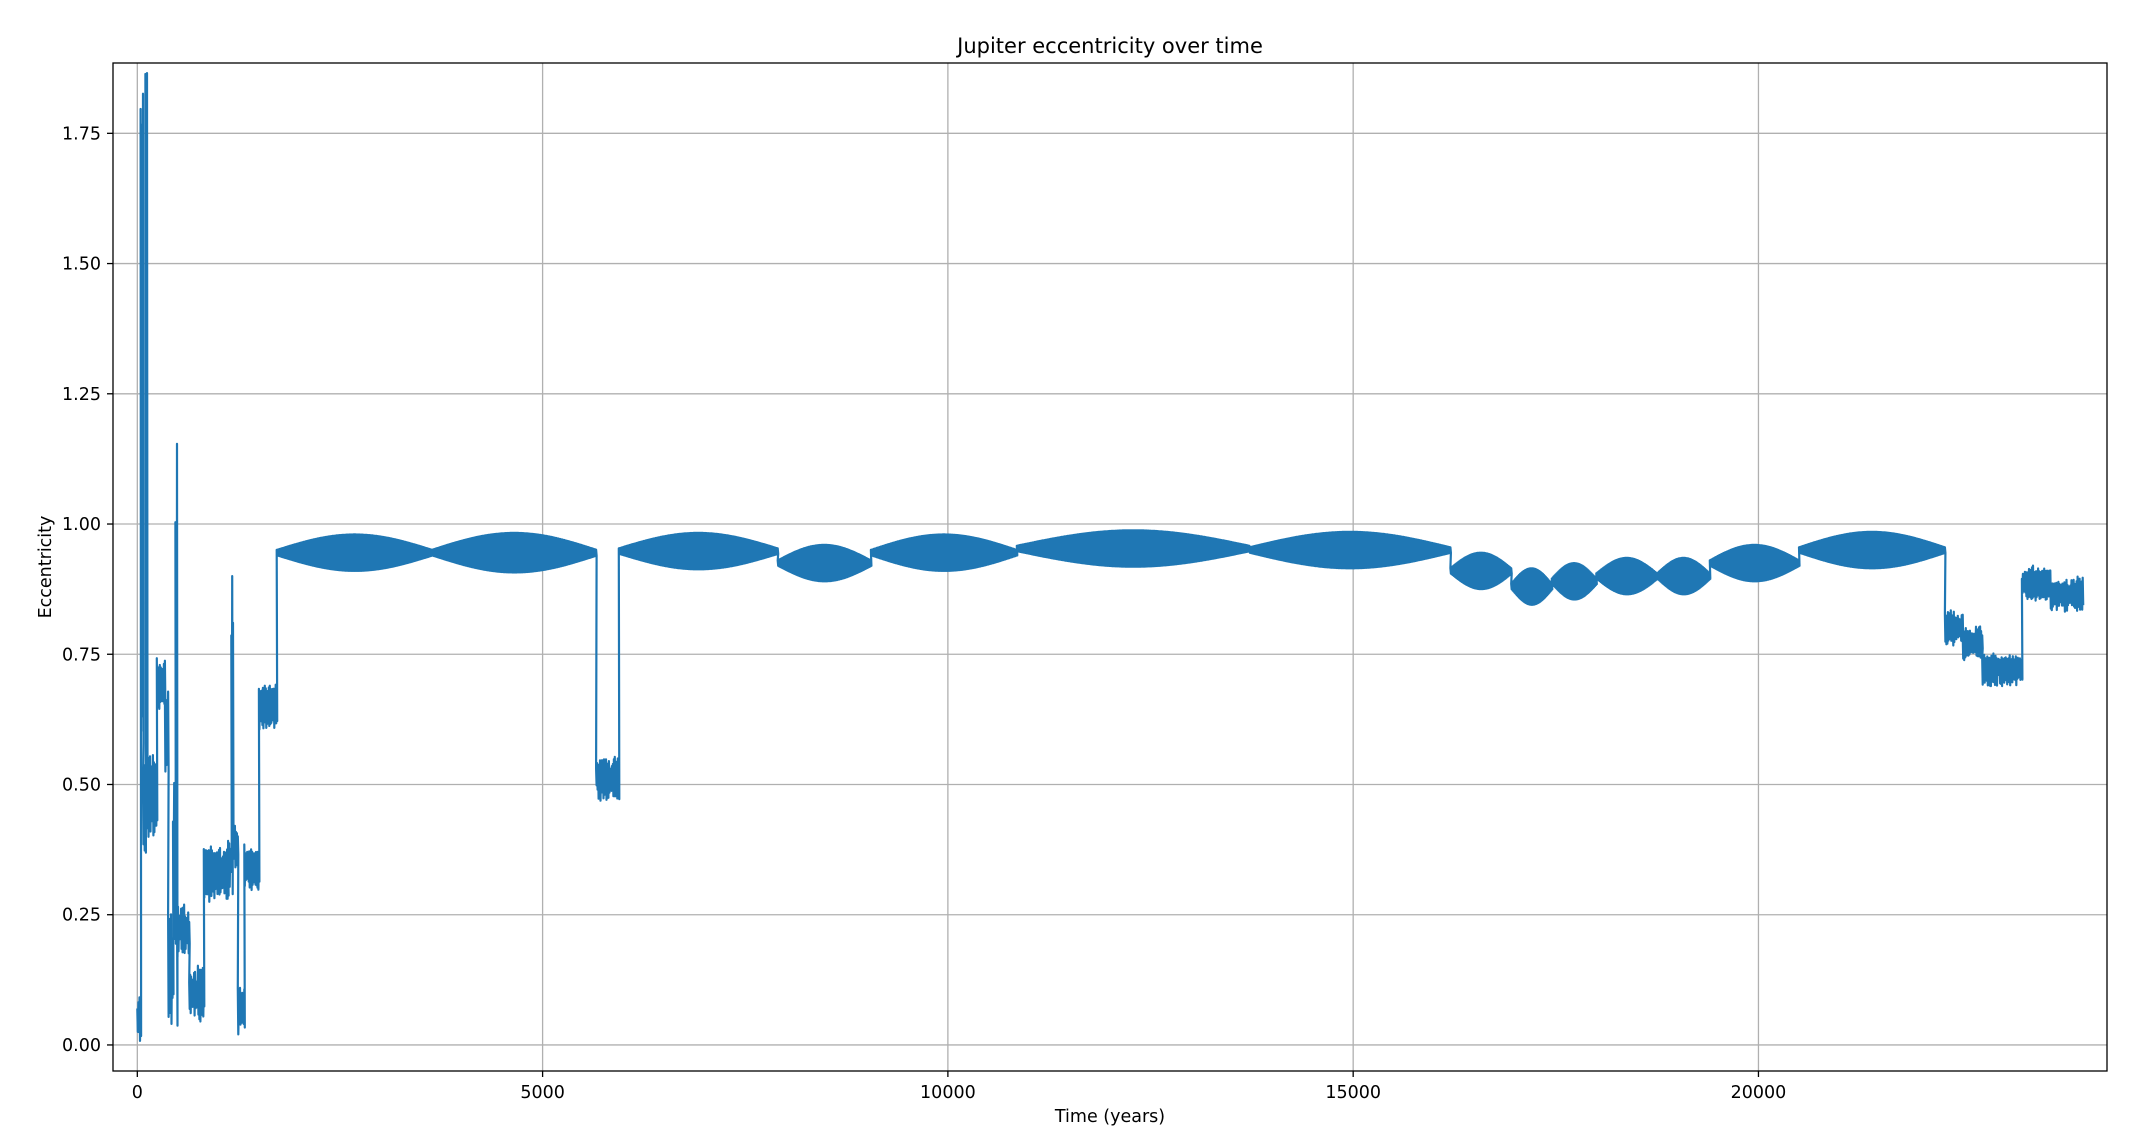 This screenshot has width=2147, height=1142. What do you see at coordinates (81, 395) in the screenshot?
I see `y-tick-label: 1.25` at bounding box center [81, 395].